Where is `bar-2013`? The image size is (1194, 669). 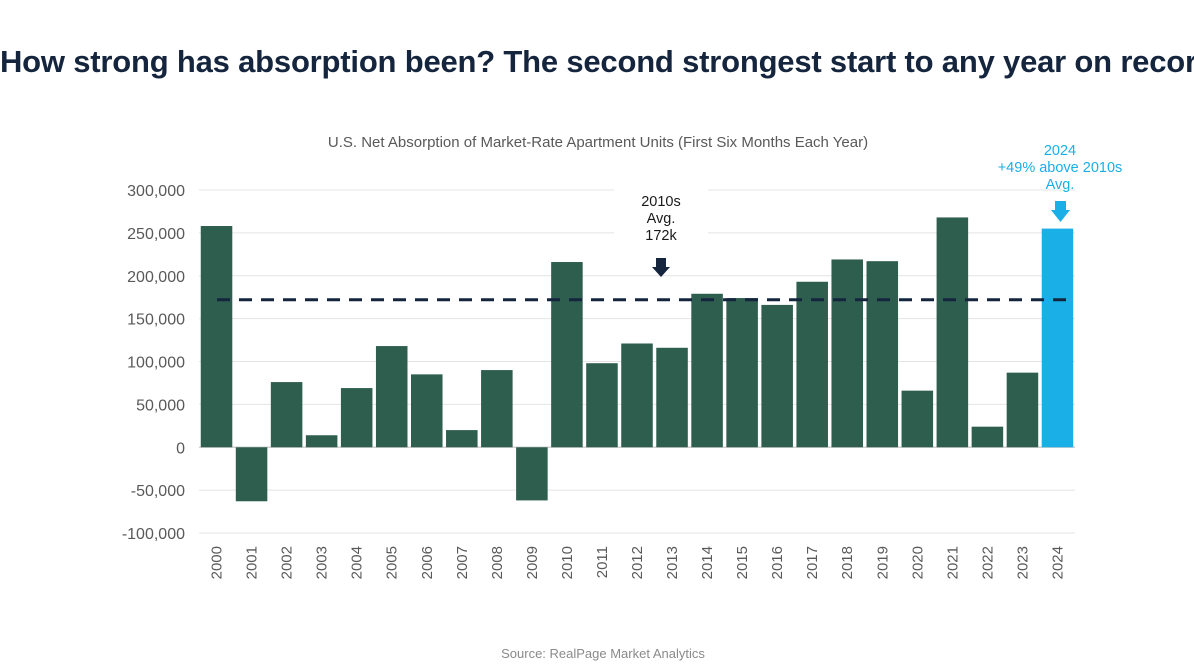 bar-2013 is located at coordinates (672, 397).